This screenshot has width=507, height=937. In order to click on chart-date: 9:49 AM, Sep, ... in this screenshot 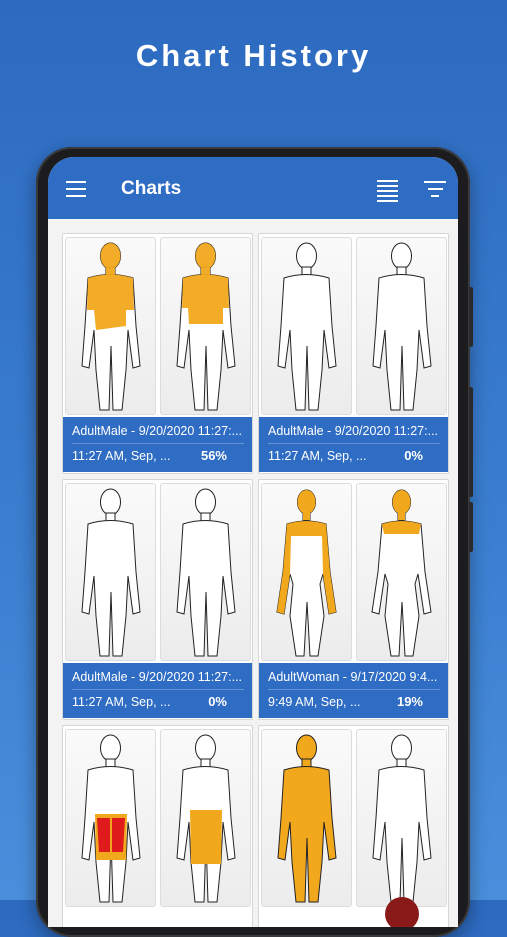, I will do `click(314, 702)`.